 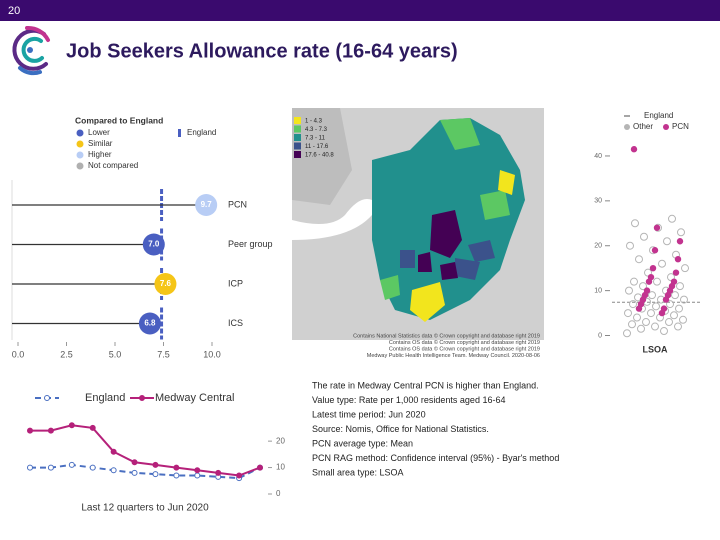 I want to click on legend-label: Higher, so click(x=100, y=154).